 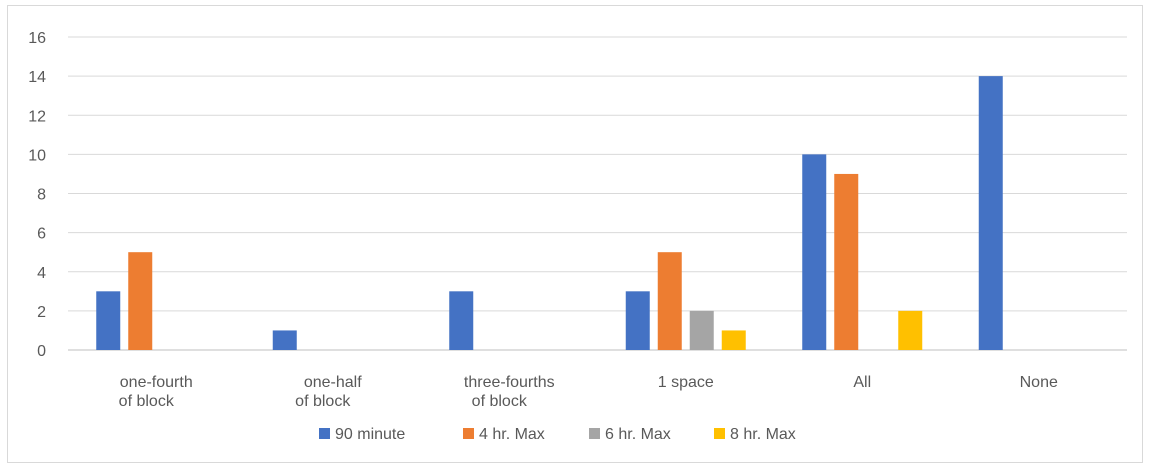 I want to click on y-tick-label: 0, so click(x=41, y=351).